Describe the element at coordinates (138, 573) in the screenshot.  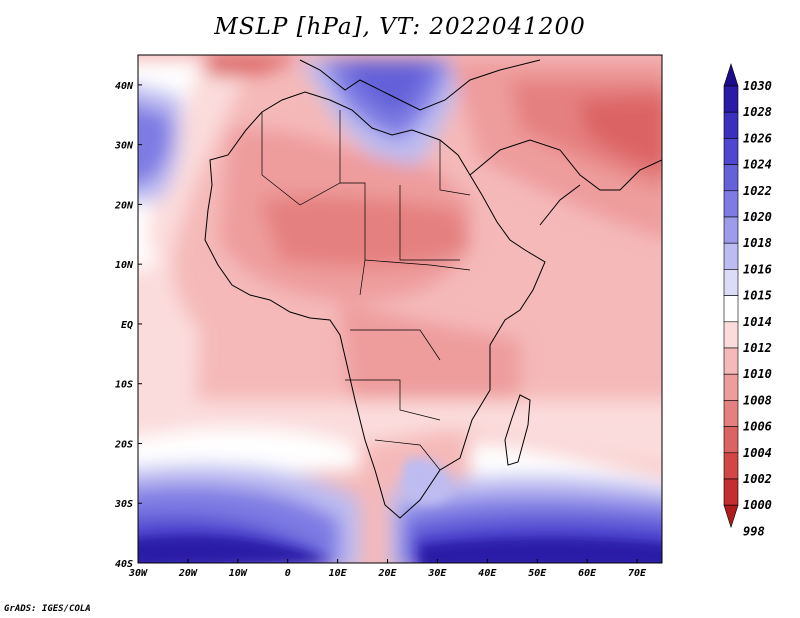
I see `lon-tick-label: 30W` at that location.